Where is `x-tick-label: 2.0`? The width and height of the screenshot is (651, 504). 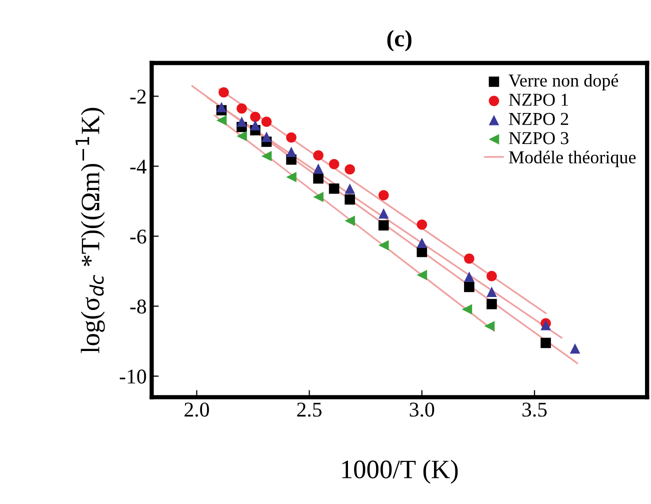 x-tick-label: 2.0 is located at coordinates (196, 409).